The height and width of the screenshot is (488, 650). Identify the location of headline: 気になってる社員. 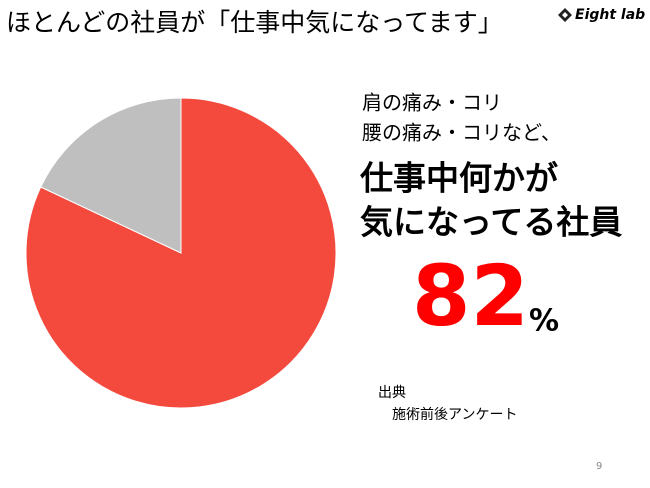
(491, 222).